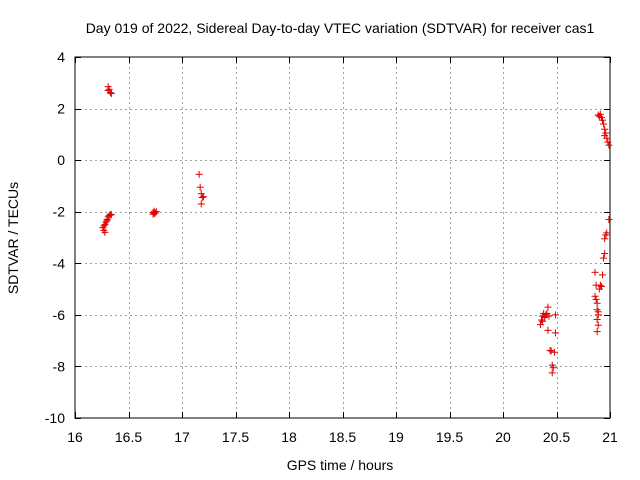 Image resolution: width=640 pixels, height=480 pixels. I want to click on x-axis-label: GPS time / hours, so click(340, 465).